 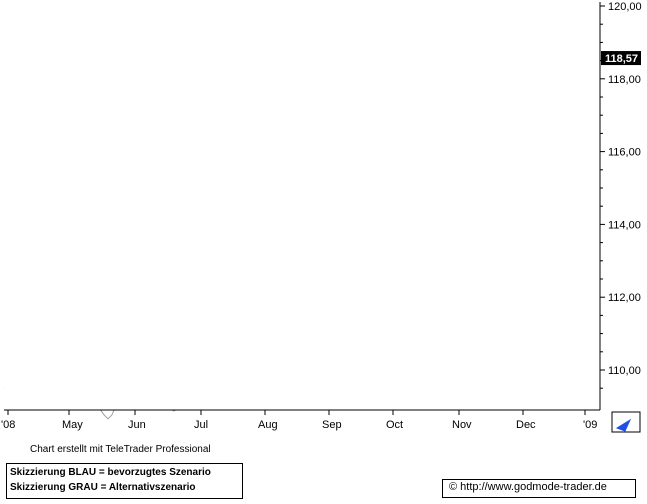 What do you see at coordinates (103, 487) in the screenshot?
I see `legend-gray-scenario: Skizzierung GRAU = Alternativszenario` at bounding box center [103, 487].